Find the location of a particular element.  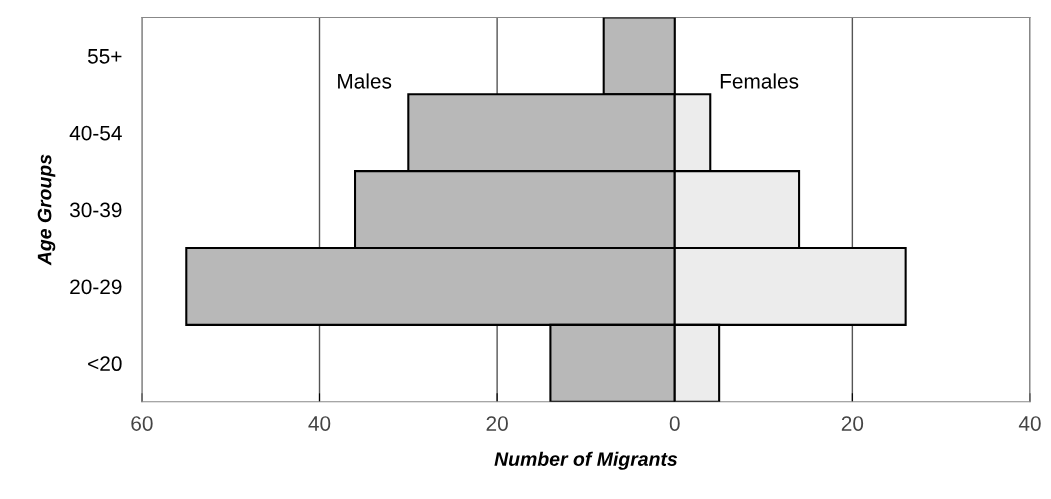

y-tick-label: 30-39 is located at coordinates (95, 210).